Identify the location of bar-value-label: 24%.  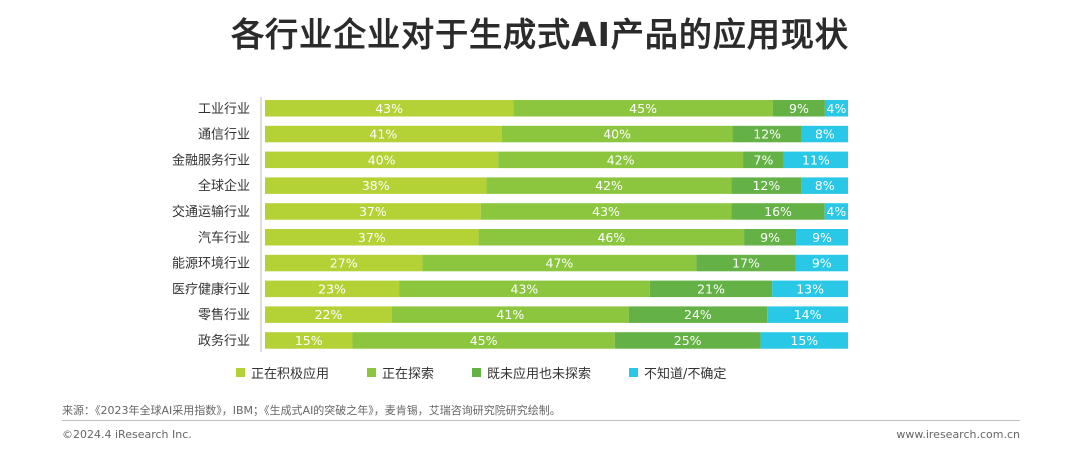
(698, 314).